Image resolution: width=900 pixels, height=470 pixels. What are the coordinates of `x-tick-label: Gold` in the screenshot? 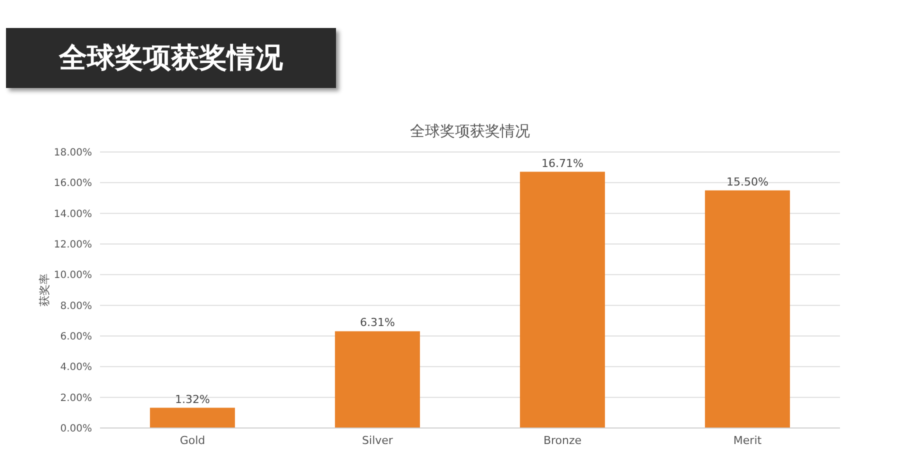 It's located at (193, 440).